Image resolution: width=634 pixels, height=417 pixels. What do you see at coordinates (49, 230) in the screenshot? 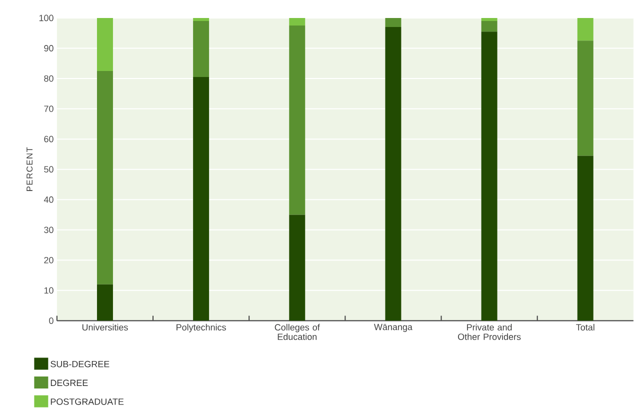
I see `y-tick-label: 30` at bounding box center [49, 230].